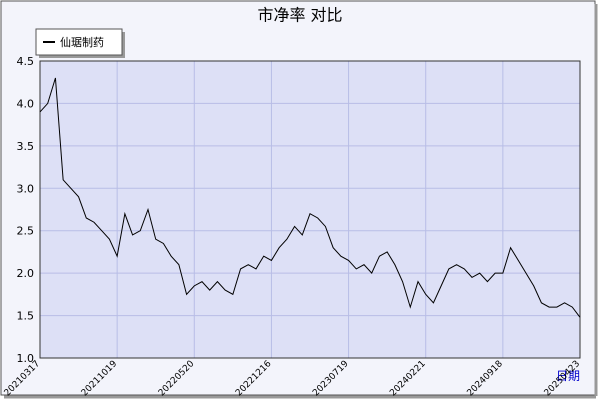  Describe the element at coordinates (26, 273) in the screenshot. I see `y-tick-label: 2.0` at that location.